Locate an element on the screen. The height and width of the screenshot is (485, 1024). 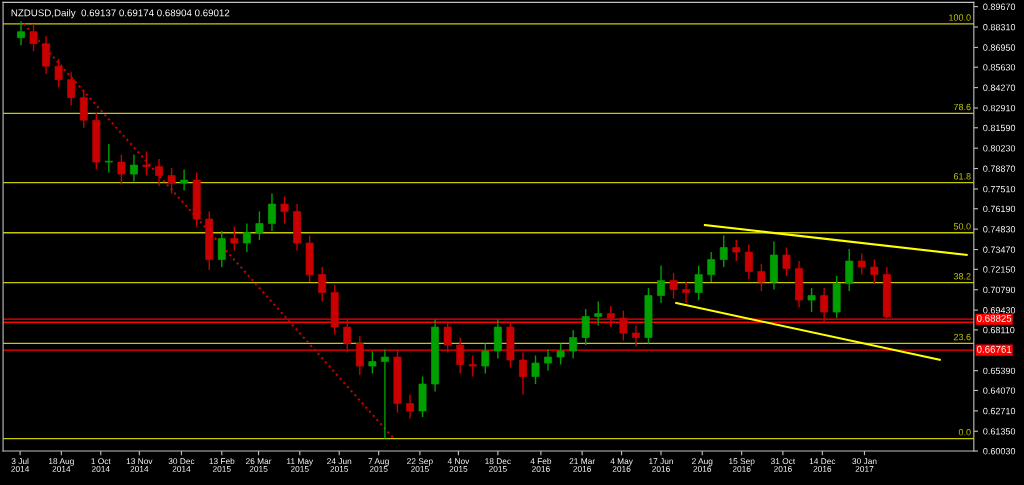
x-tick-label: 30 Dec 2014 is located at coordinates (181, 465).